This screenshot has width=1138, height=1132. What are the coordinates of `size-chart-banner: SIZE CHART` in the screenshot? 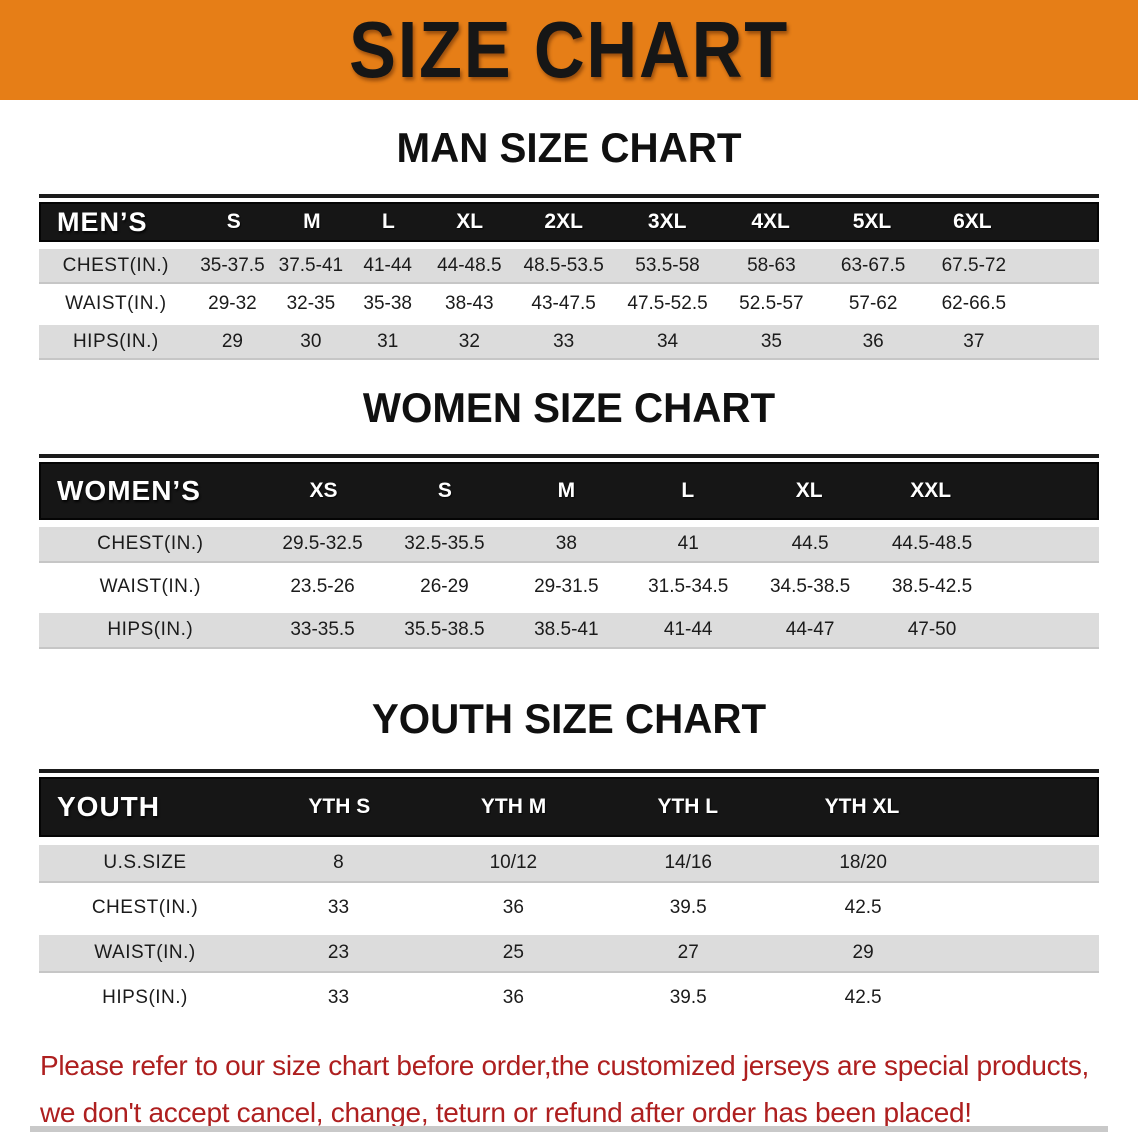 It's located at (569, 50).